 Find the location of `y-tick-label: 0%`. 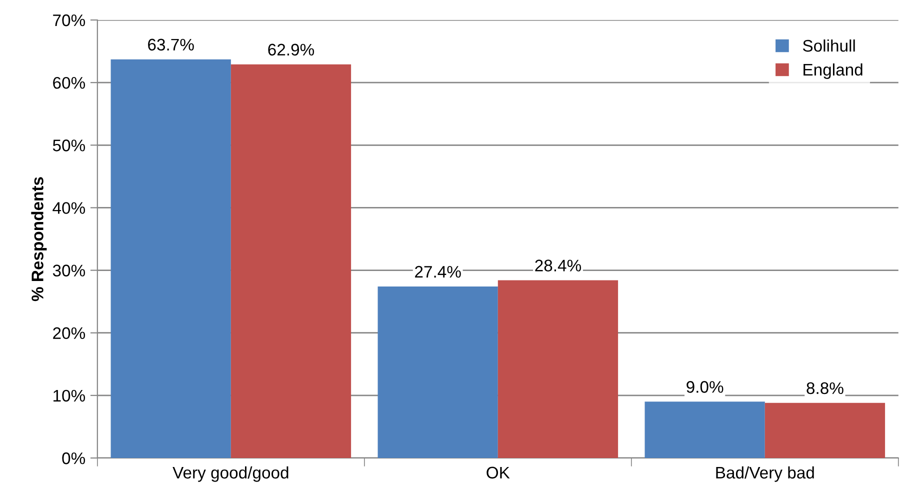

y-tick-label: 0% is located at coordinates (74, 458).